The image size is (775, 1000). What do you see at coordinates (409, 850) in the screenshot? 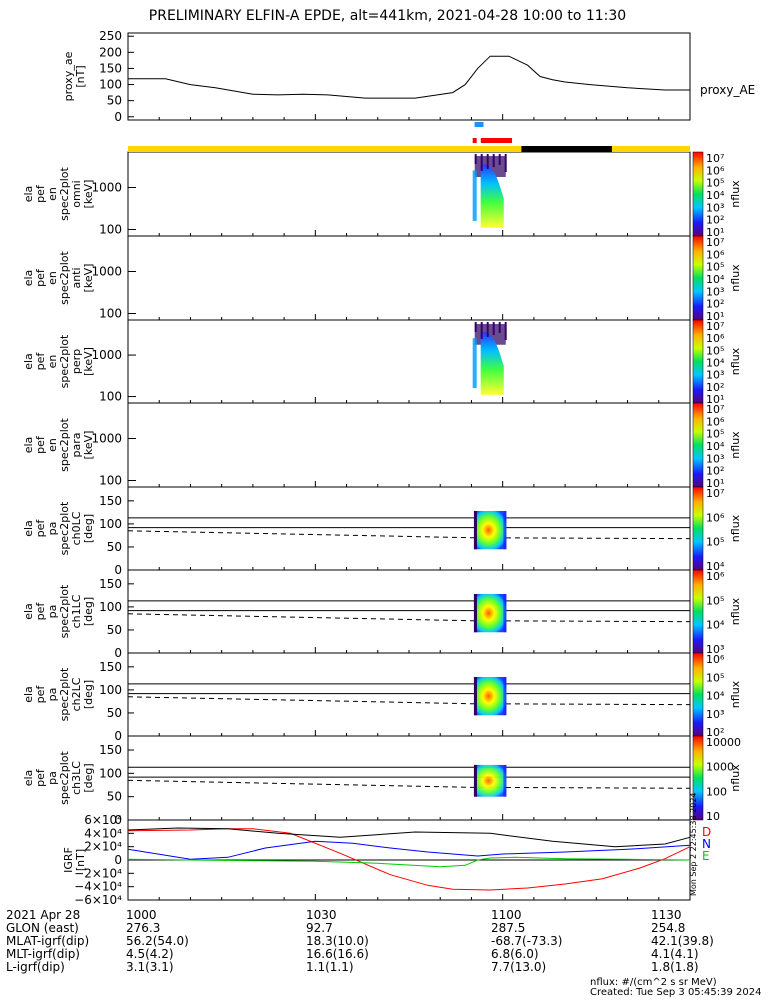
I see `igrf-series-n` at bounding box center [409, 850].